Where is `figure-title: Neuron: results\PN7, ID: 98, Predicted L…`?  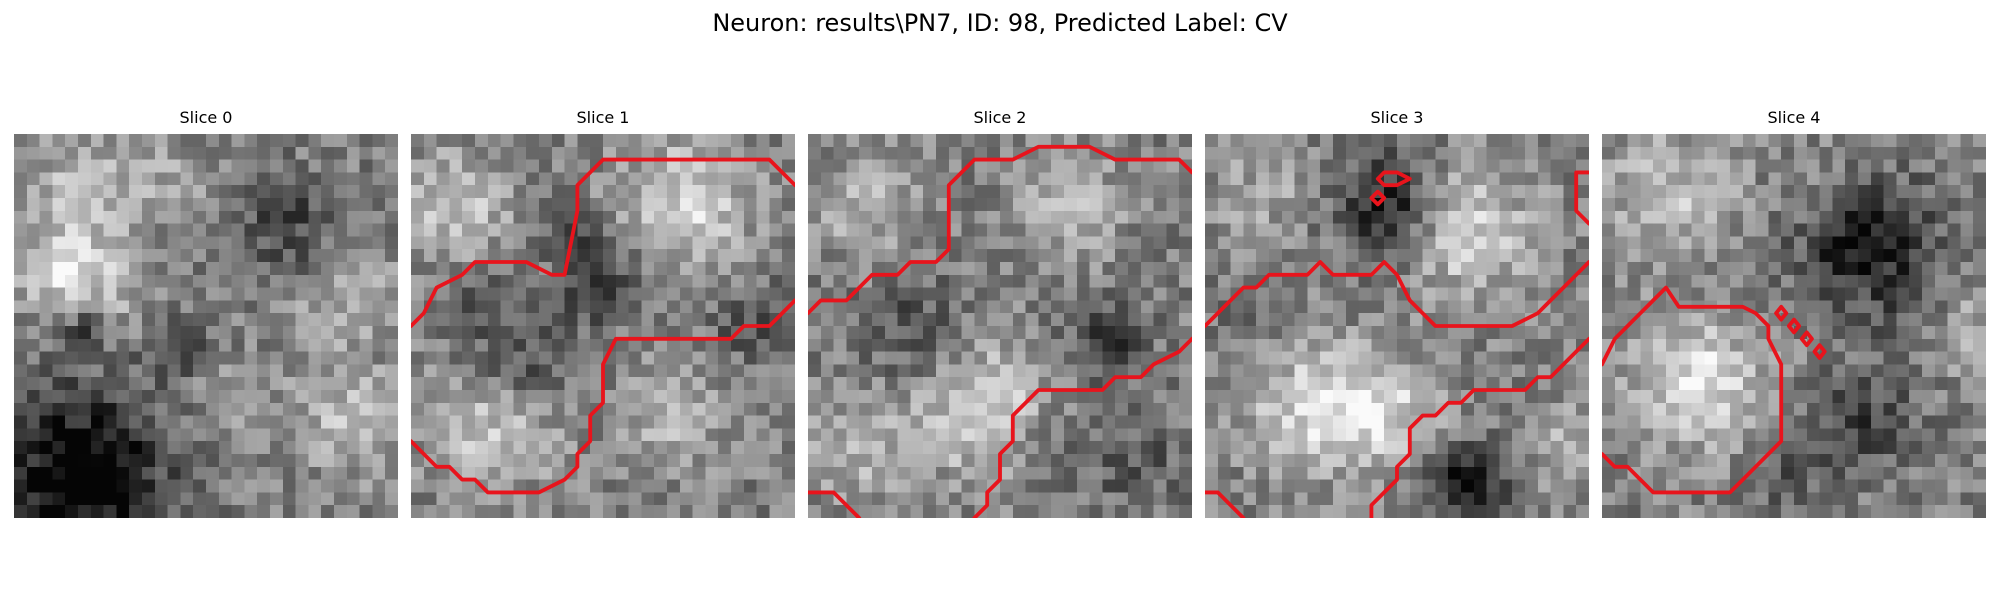 figure-title: Neuron: results\PN7, ID: 98, Predicted L… is located at coordinates (1000, 23).